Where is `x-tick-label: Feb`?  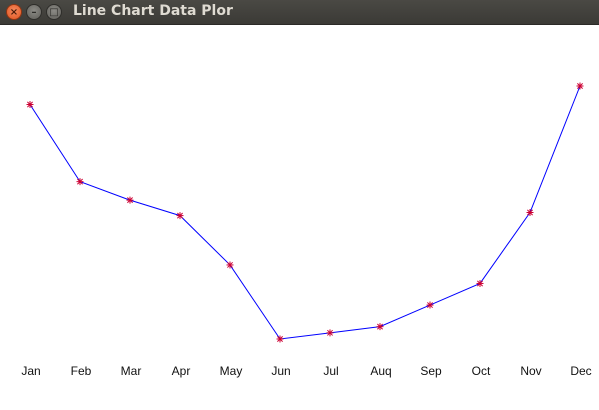
x-tick-label: Feb is located at coordinates (81, 371).